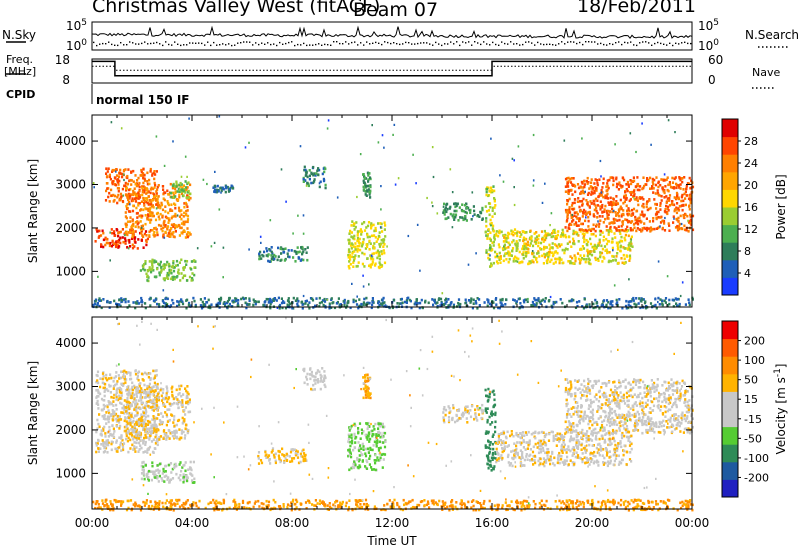 The width and height of the screenshot is (800, 554). I want to click on freq-panel-frame, so click(392, 71).